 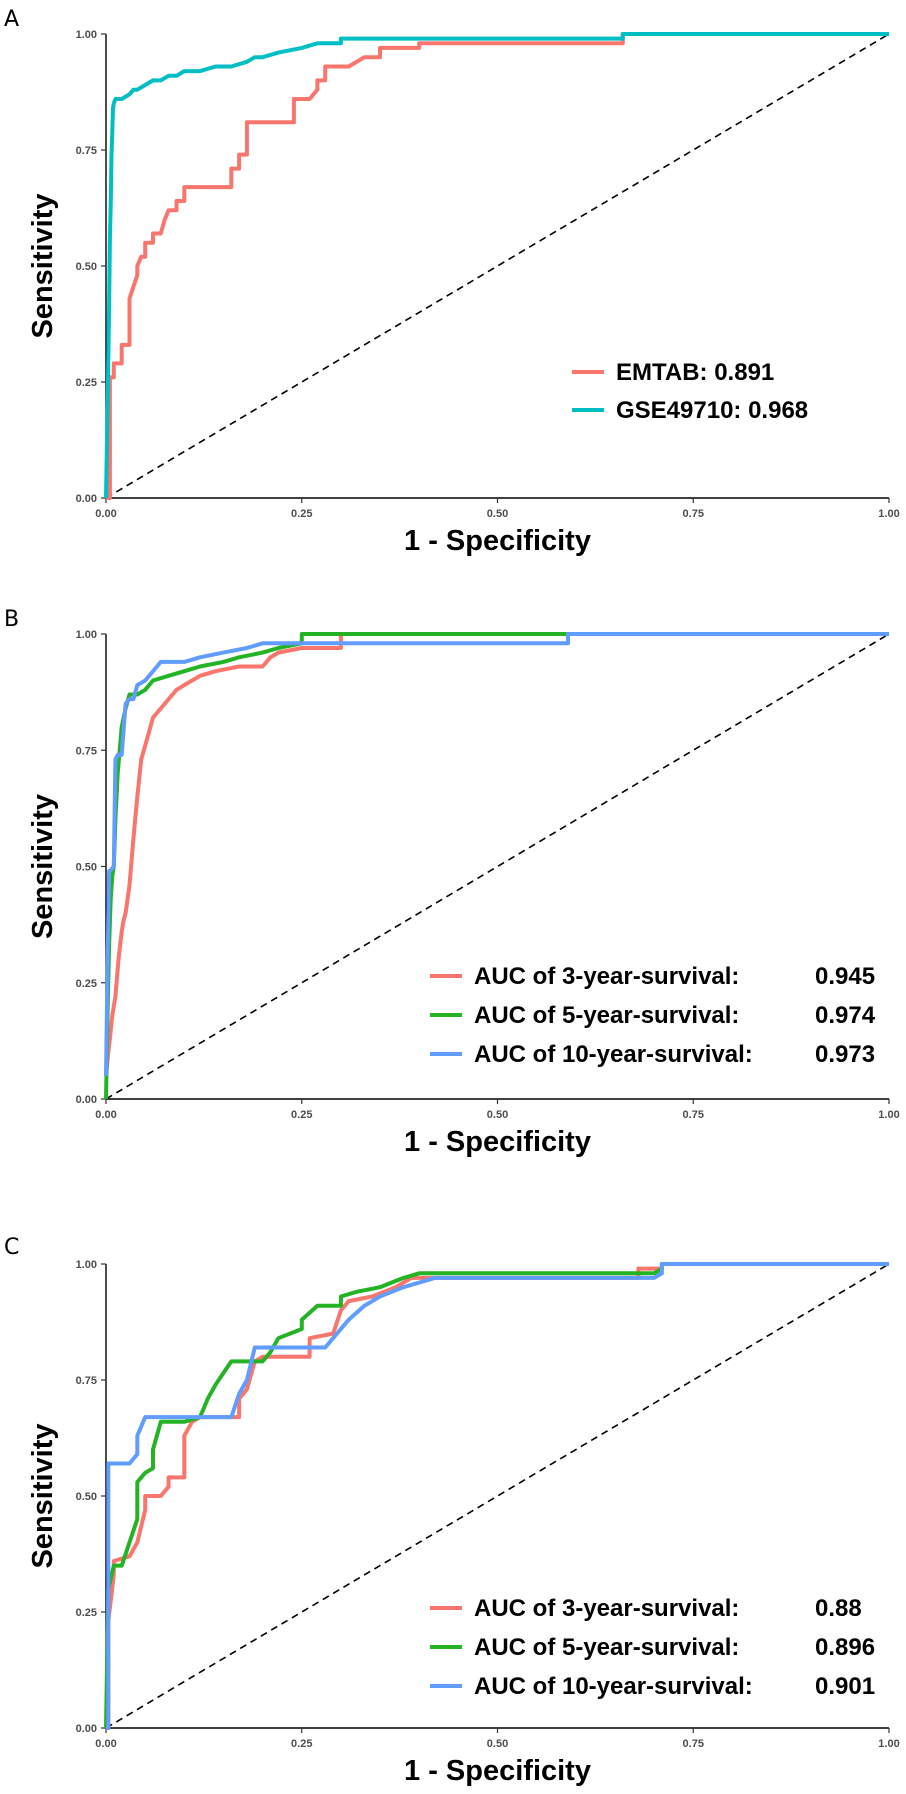 I want to click on legend-auc-value-3: 0.901, so click(x=845, y=1686).